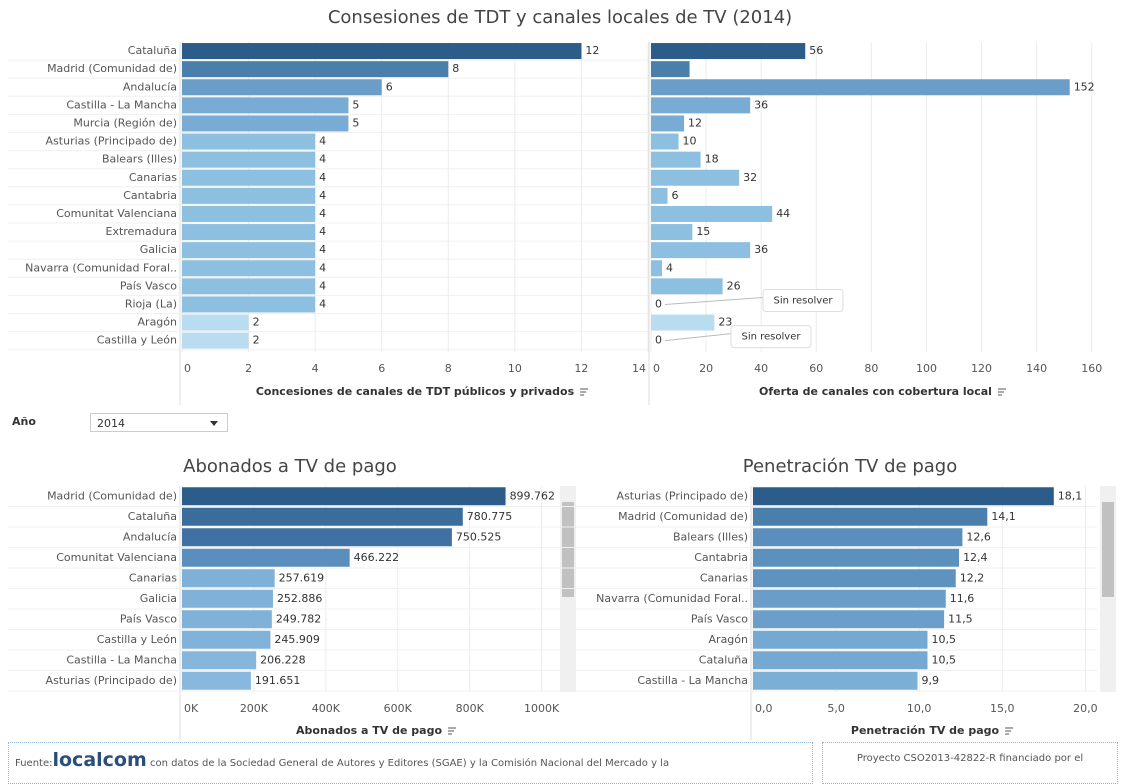 The image size is (1123, 784). What do you see at coordinates (389, 86) in the screenshot?
I see `value-label: 6` at bounding box center [389, 86].